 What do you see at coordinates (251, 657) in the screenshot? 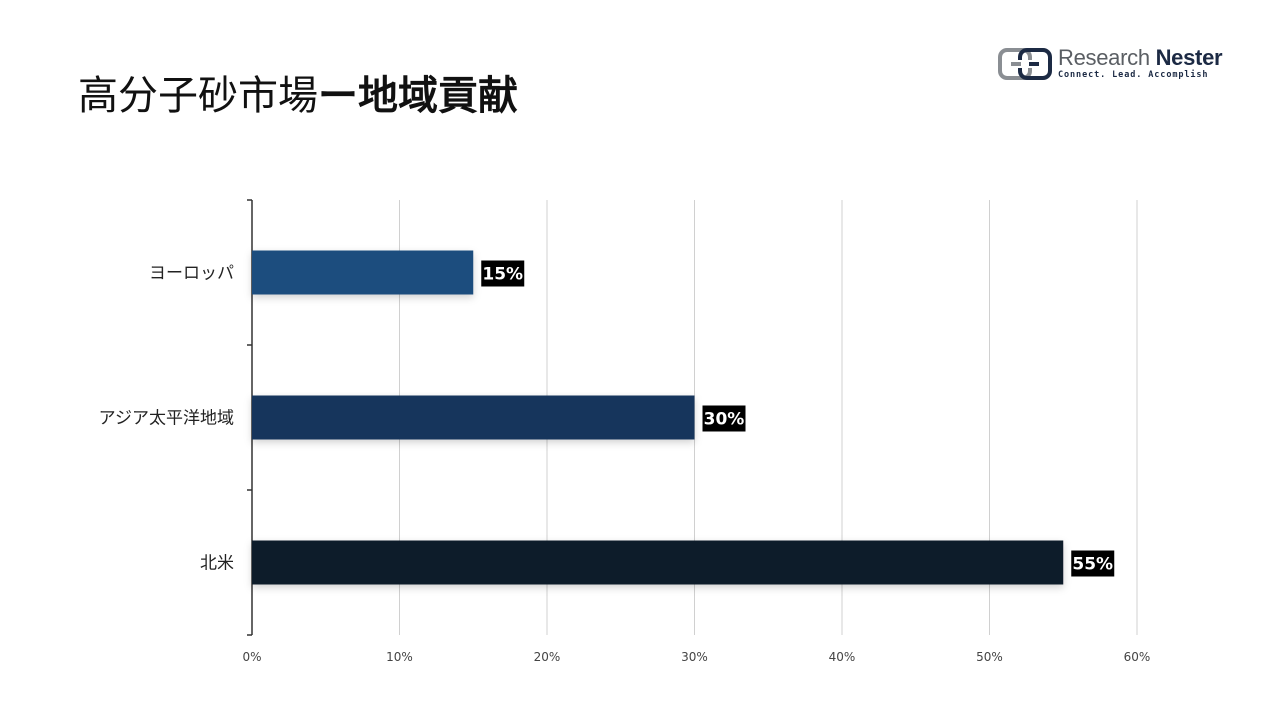
I see `x-tick-label: 0%` at bounding box center [251, 657].